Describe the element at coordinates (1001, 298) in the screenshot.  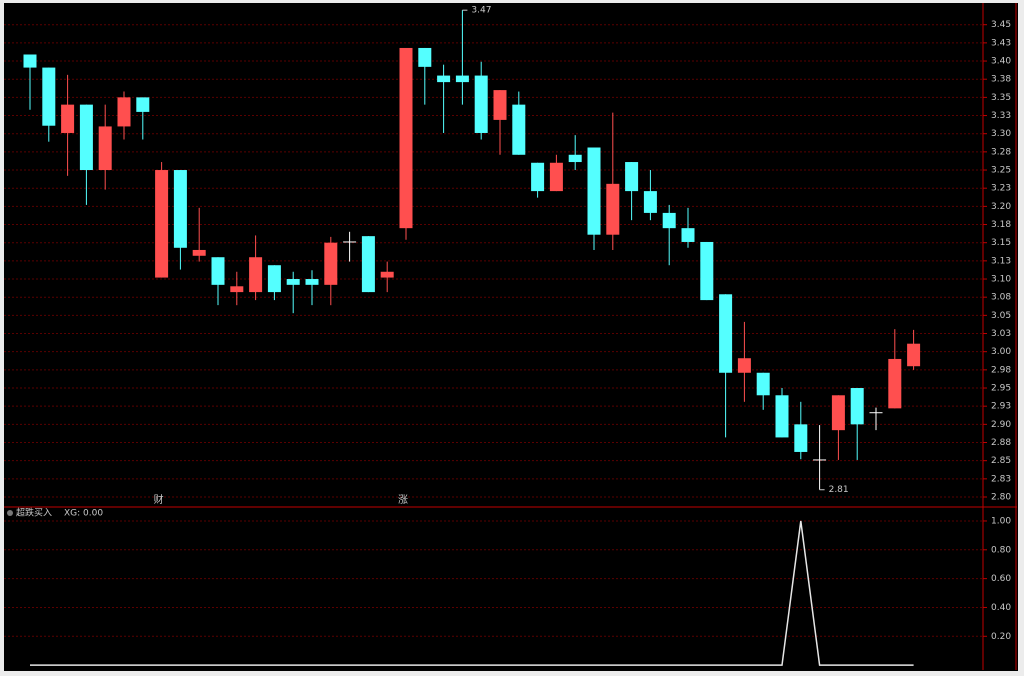
I see `y-tick-label: 3.08` at that location.